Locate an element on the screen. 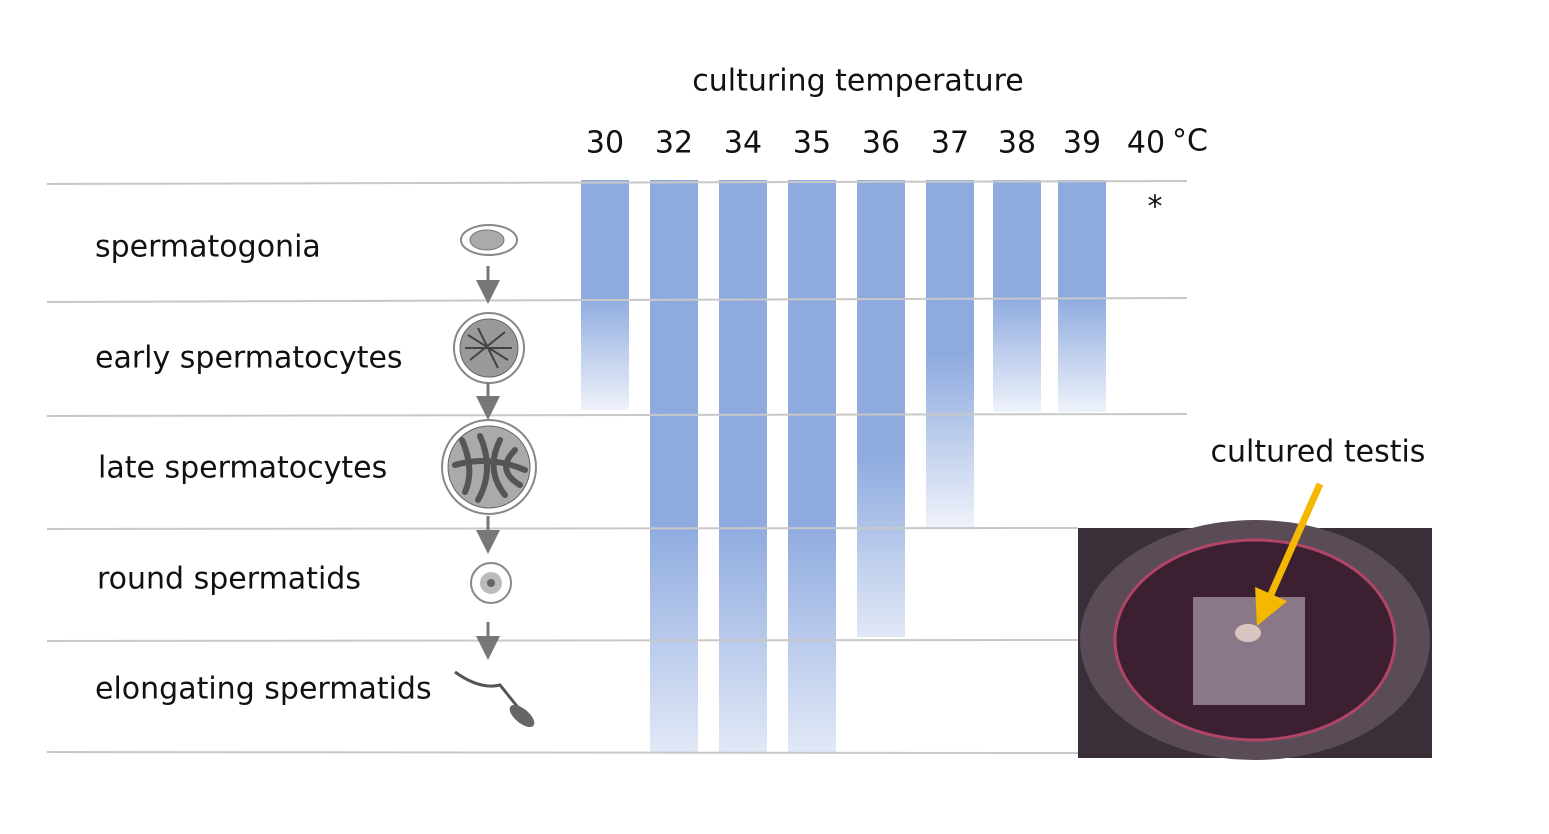 This screenshot has height=834, width=1549. stage-label: round spermatids is located at coordinates (229, 579).